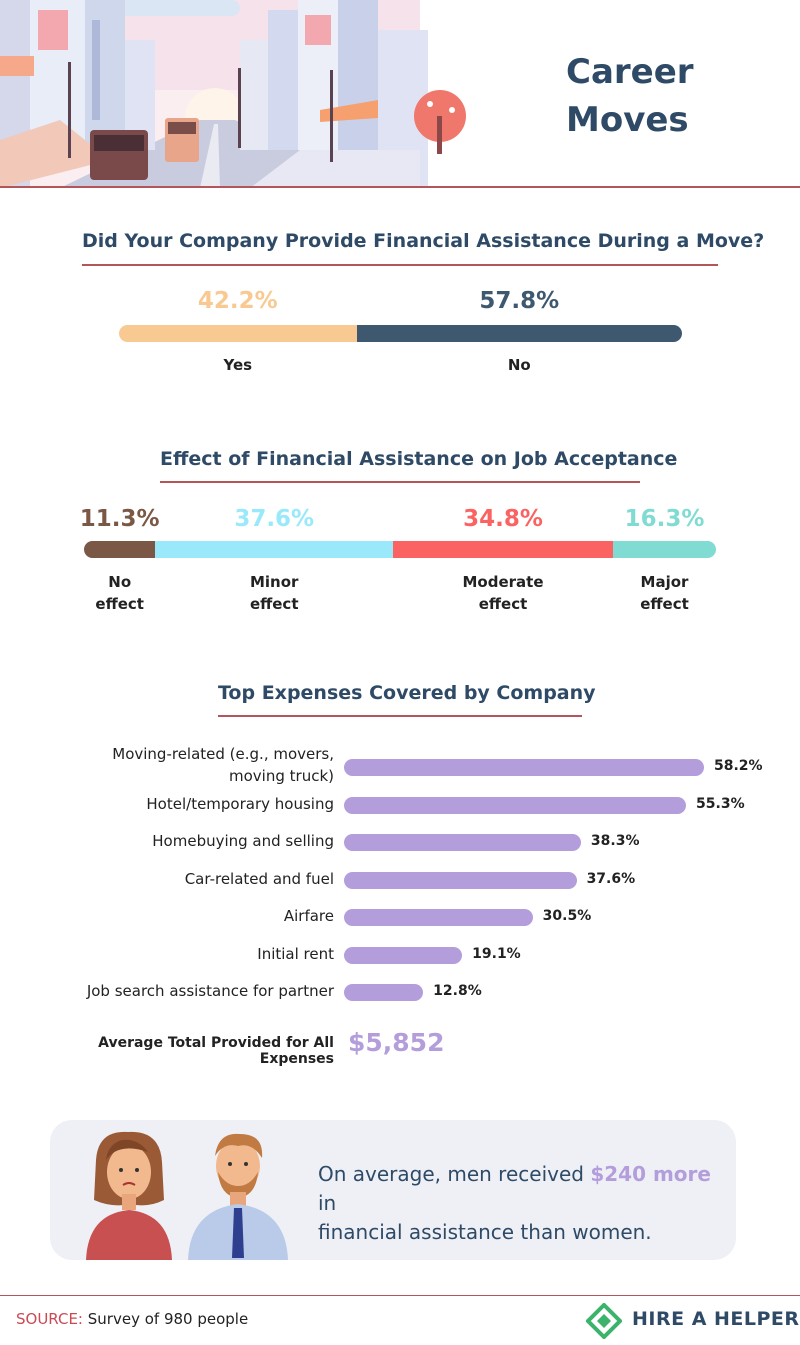  Describe the element at coordinates (327, 1203) in the screenshot. I see `callout-text-middle: in` at that location.